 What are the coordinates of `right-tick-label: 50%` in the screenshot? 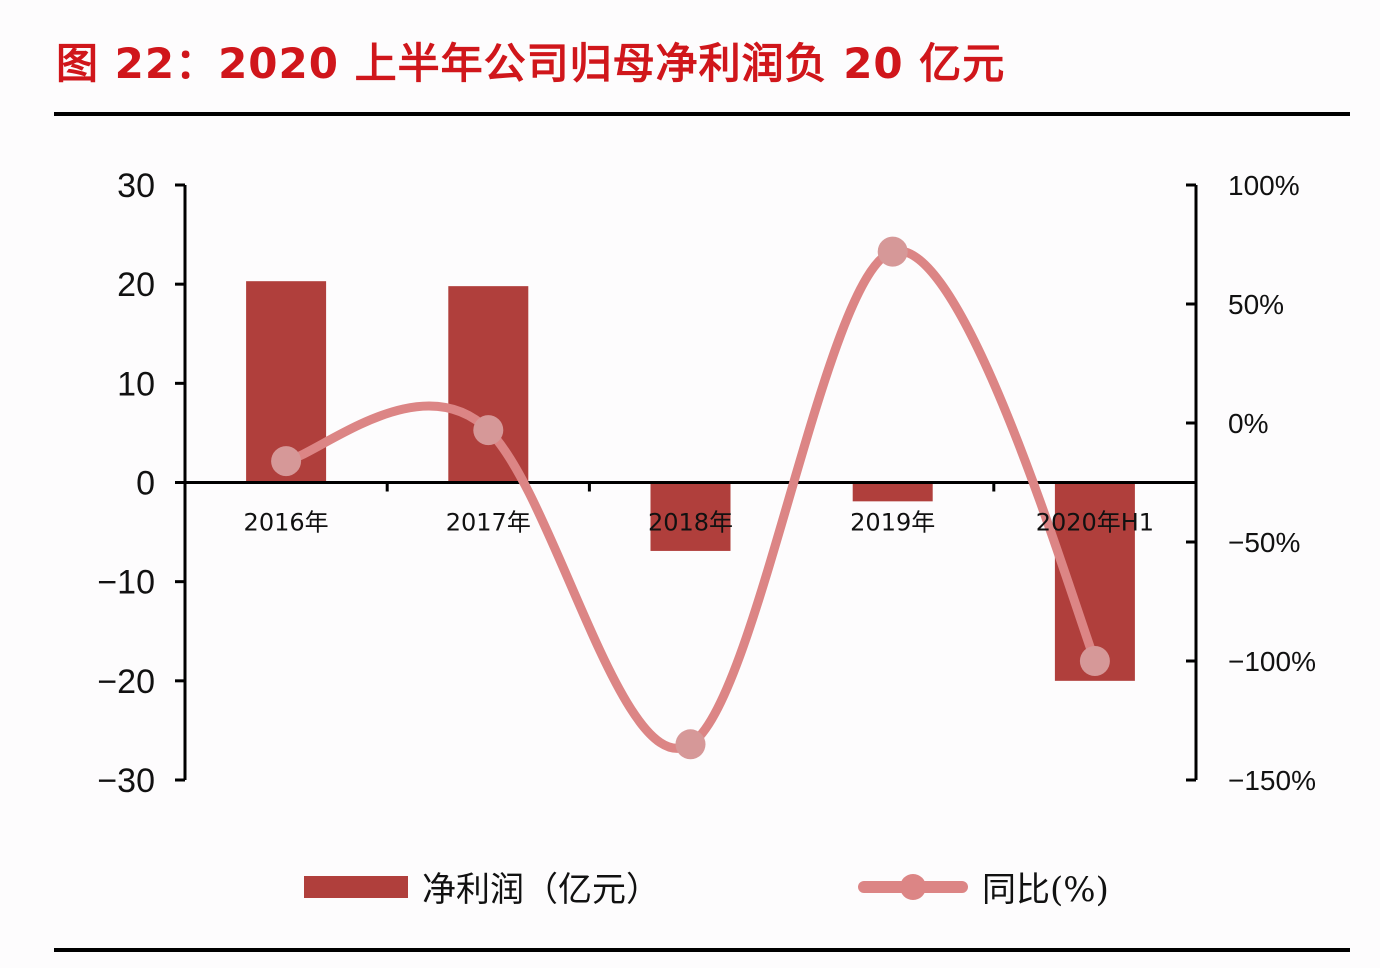 It's located at (1256, 304).